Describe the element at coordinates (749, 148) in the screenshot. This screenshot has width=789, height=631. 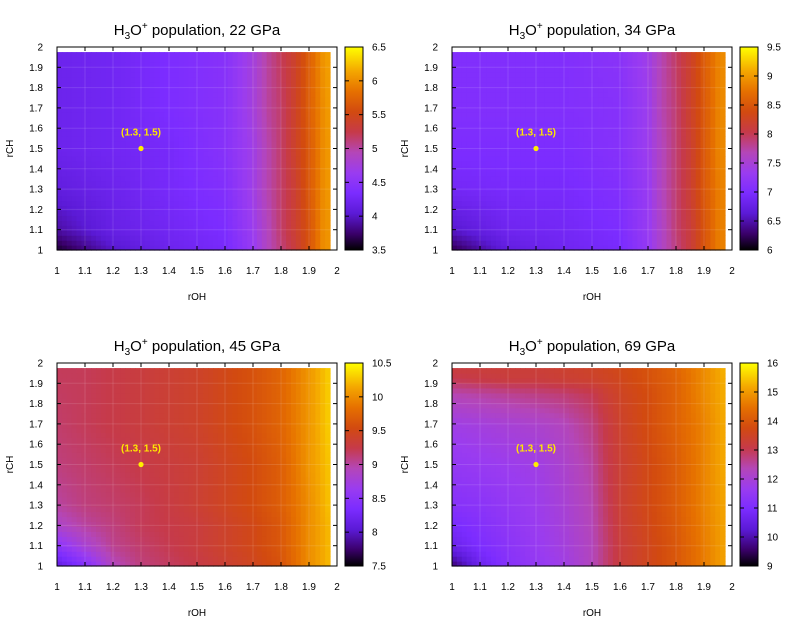
I see `colorbar-border` at that location.